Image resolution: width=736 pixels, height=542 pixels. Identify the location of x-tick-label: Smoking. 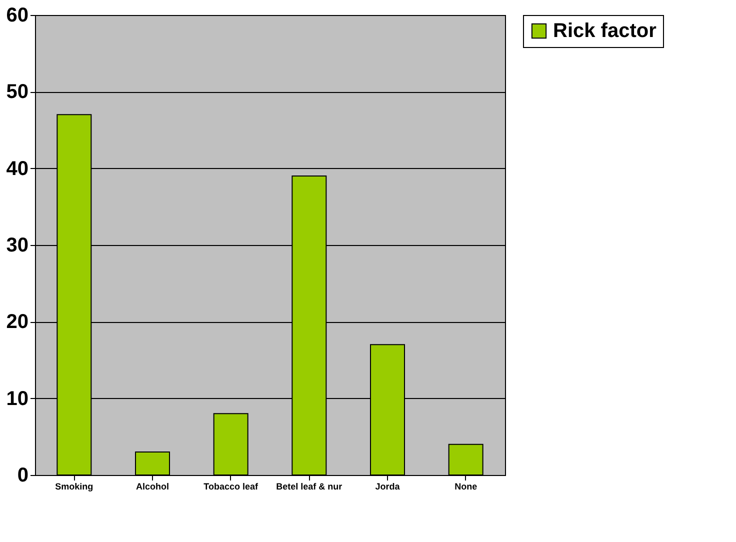
(74, 487).